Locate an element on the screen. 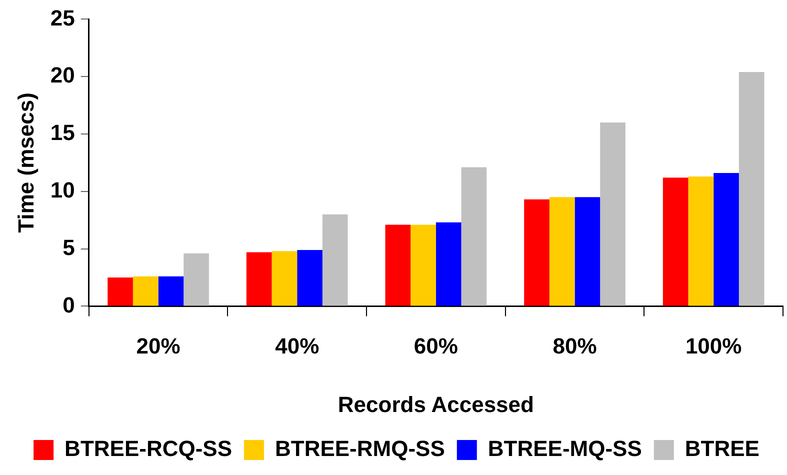  x-tick-label: 100% is located at coordinates (713, 345).